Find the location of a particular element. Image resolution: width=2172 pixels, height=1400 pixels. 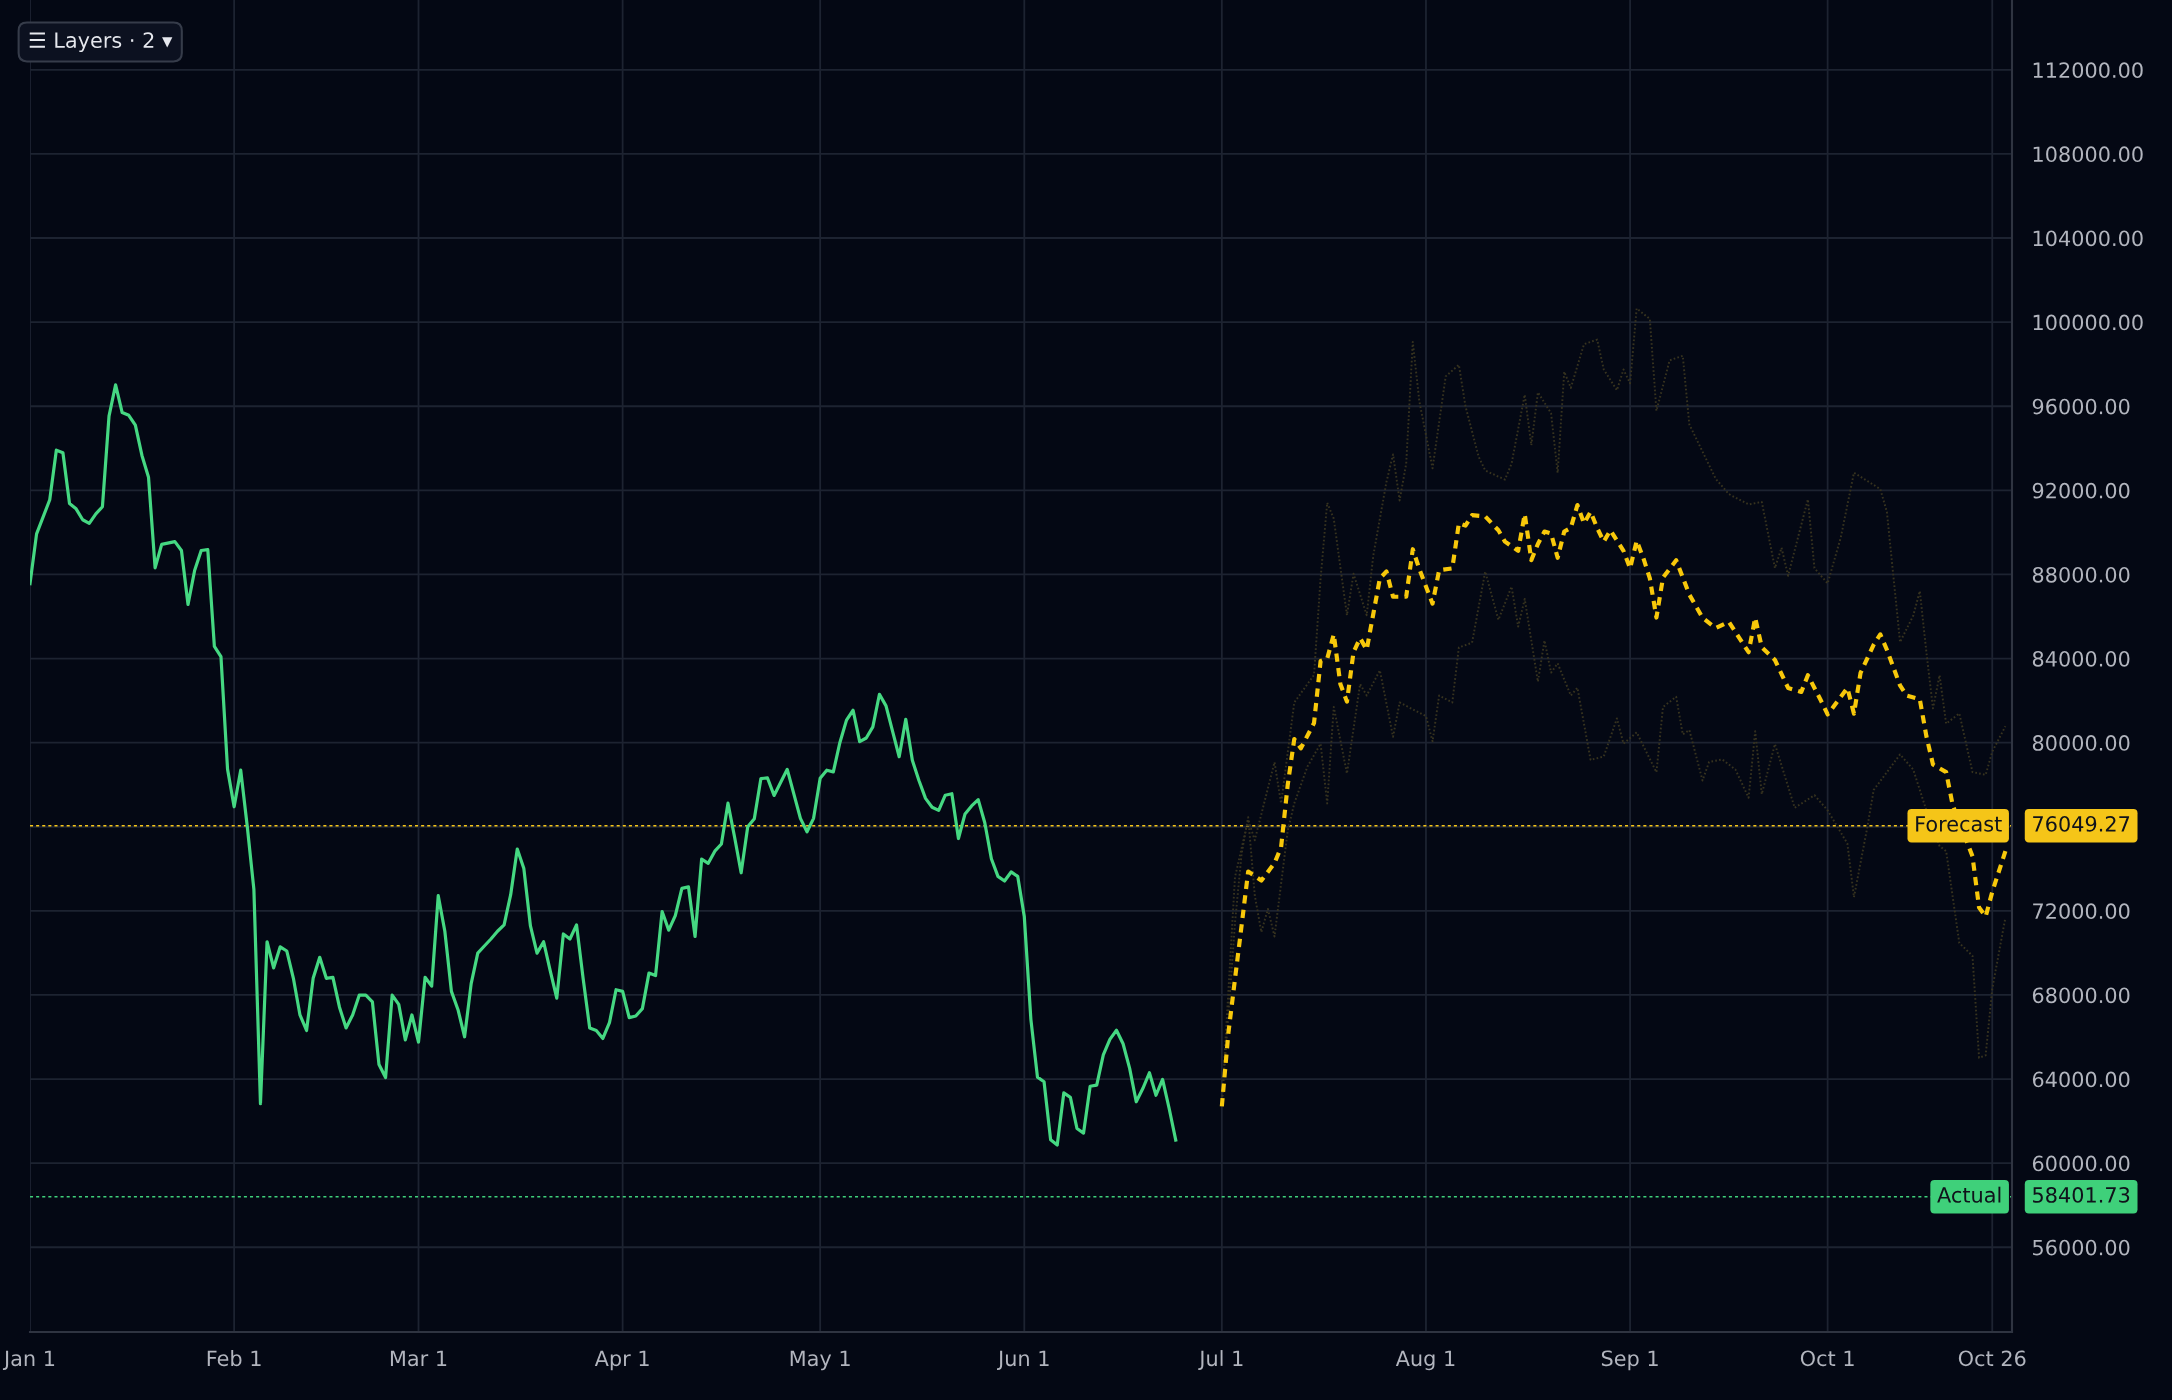

x-tick-label: Apr 1 is located at coordinates (621, 1360).